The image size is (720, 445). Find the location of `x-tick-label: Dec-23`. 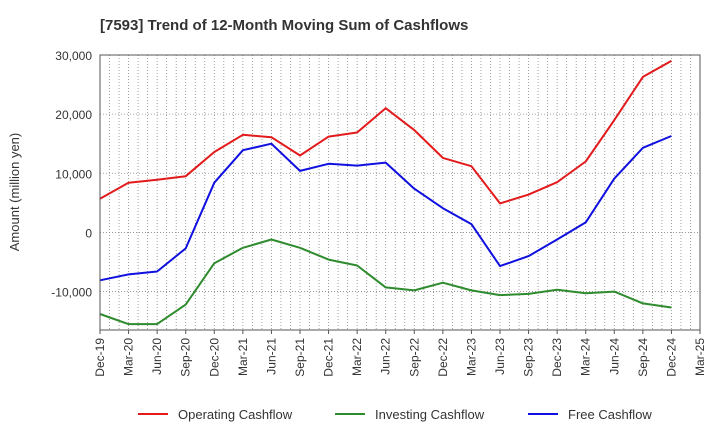

x-tick-label: Dec-23 is located at coordinates (557, 357).